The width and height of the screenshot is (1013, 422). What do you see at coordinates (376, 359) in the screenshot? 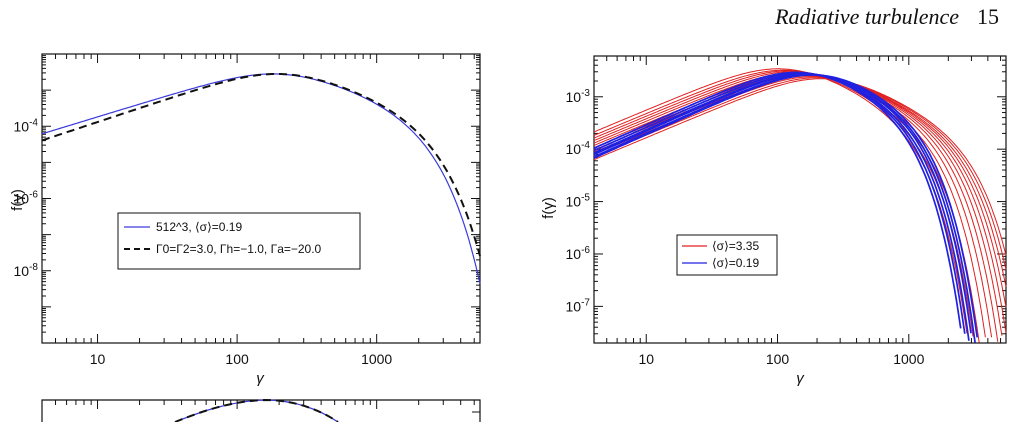
I see `panel1-x-tick-label: 1000` at bounding box center [376, 359].